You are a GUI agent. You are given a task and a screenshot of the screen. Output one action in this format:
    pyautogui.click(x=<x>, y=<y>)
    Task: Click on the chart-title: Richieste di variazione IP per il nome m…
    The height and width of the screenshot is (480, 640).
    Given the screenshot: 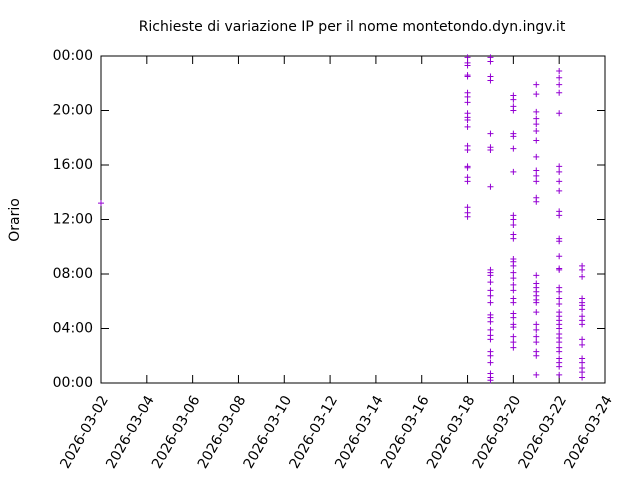 What is the action you would take?
    pyautogui.click(x=352, y=27)
    